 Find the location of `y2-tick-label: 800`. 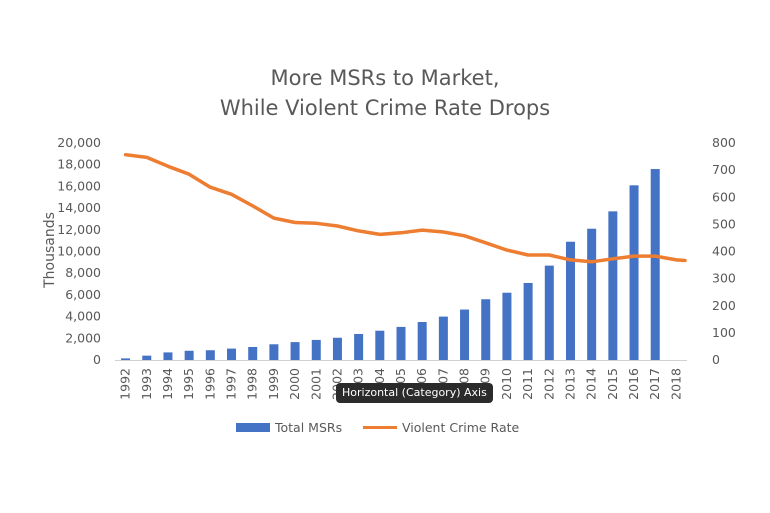

y2-tick-label: 800 is located at coordinates (724, 142).